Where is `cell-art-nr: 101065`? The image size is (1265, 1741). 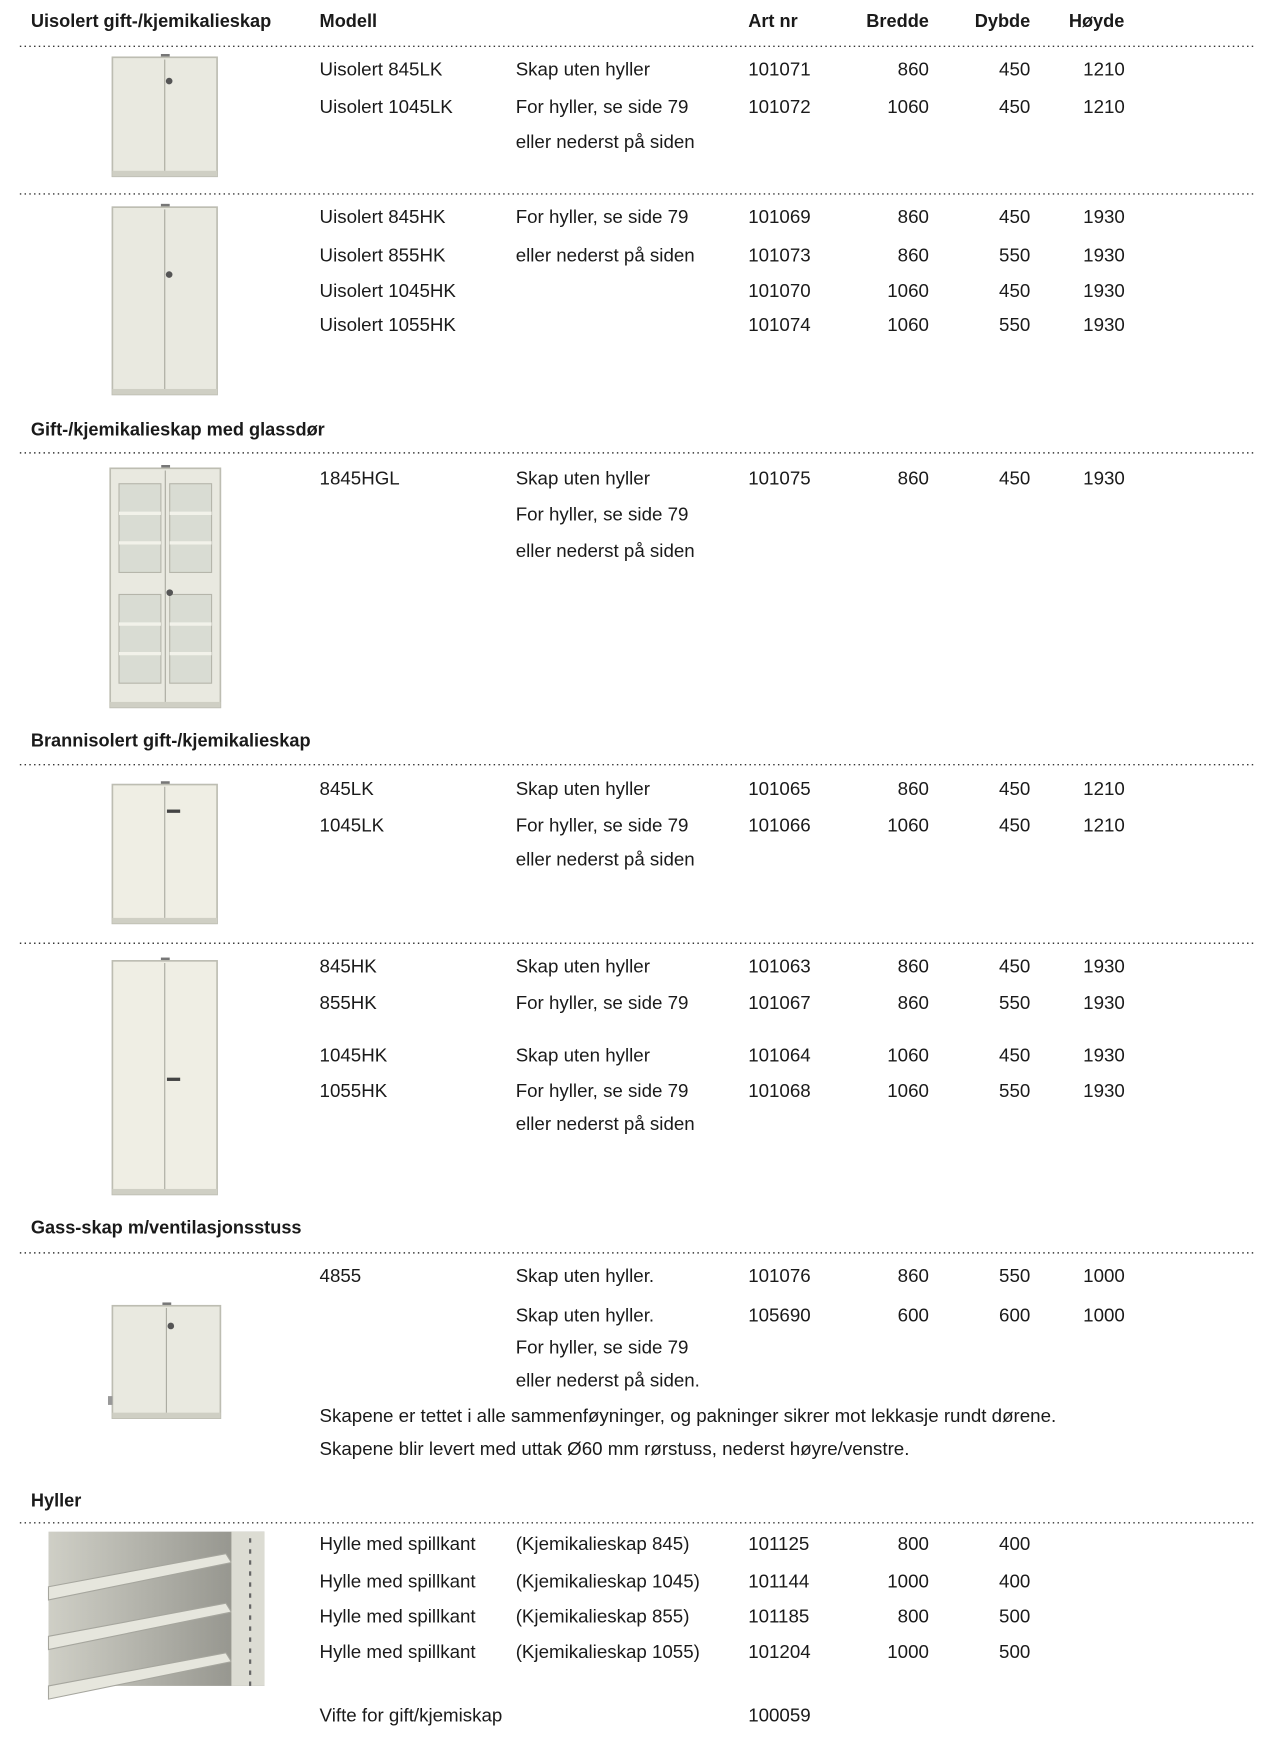 cell-art-nr: 101065 is located at coordinates (779, 788).